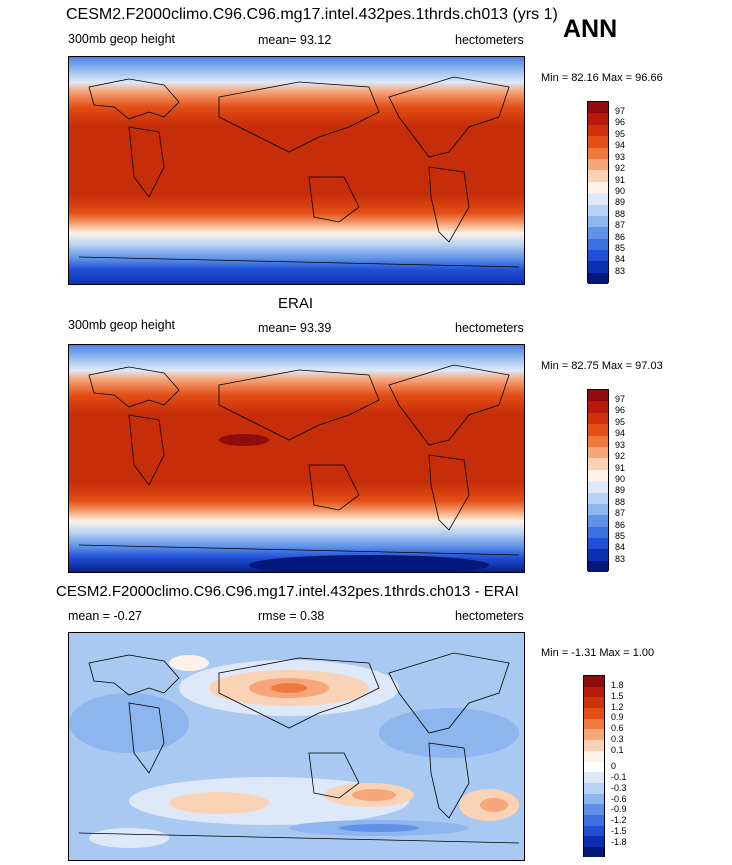 Image resolution: width=732 pixels, height=865 pixels. Describe the element at coordinates (620, 259) in the screenshot. I see `panel1-level-label: 84` at that location.